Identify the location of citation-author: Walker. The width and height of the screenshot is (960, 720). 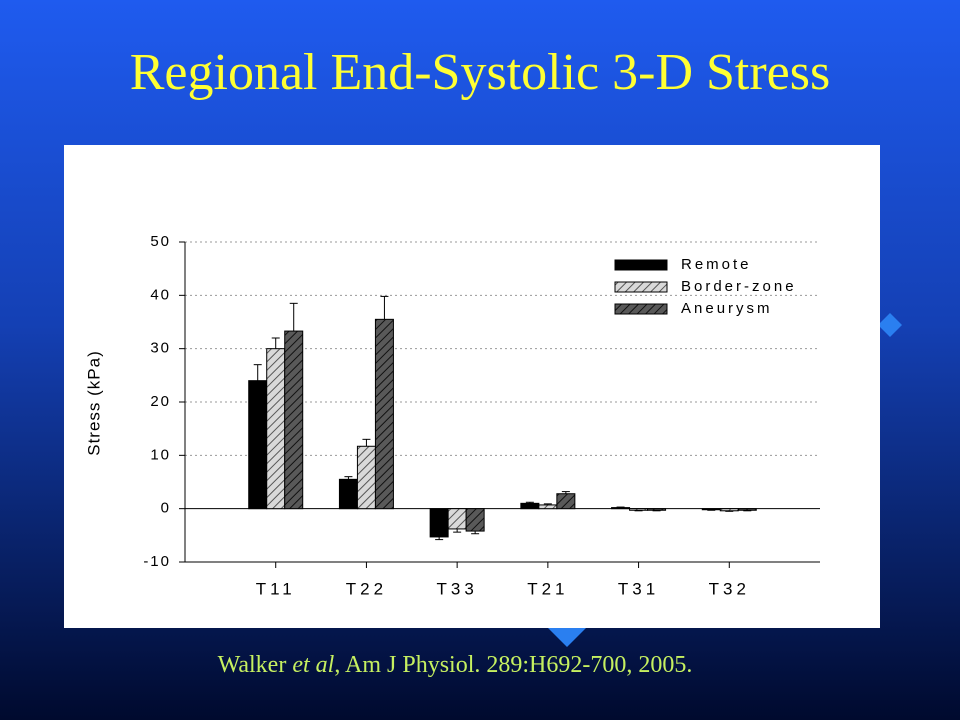
(252, 665).